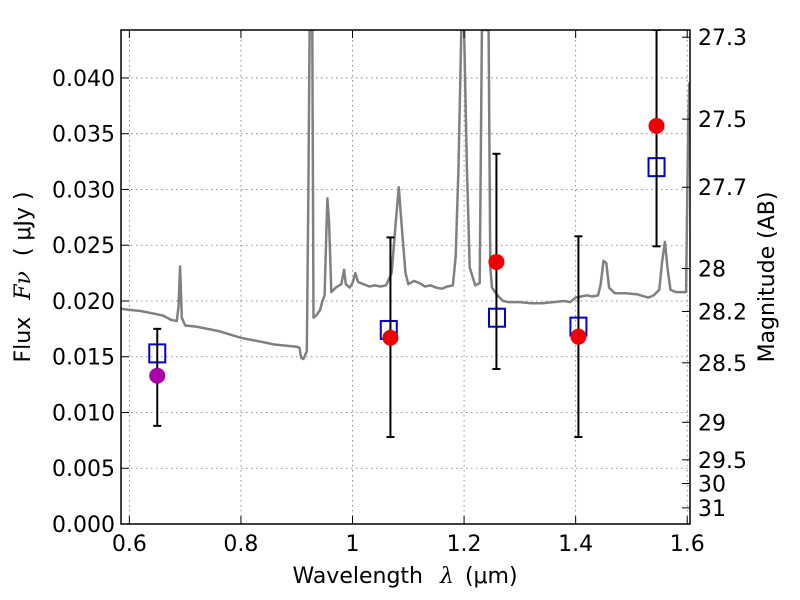 The height and width of the screenshot is (600, 800). What do you see at coordinates (83, 190) in the screenshot?
I see `y-tick-label: 0.030` at bounding box center [83, 190].